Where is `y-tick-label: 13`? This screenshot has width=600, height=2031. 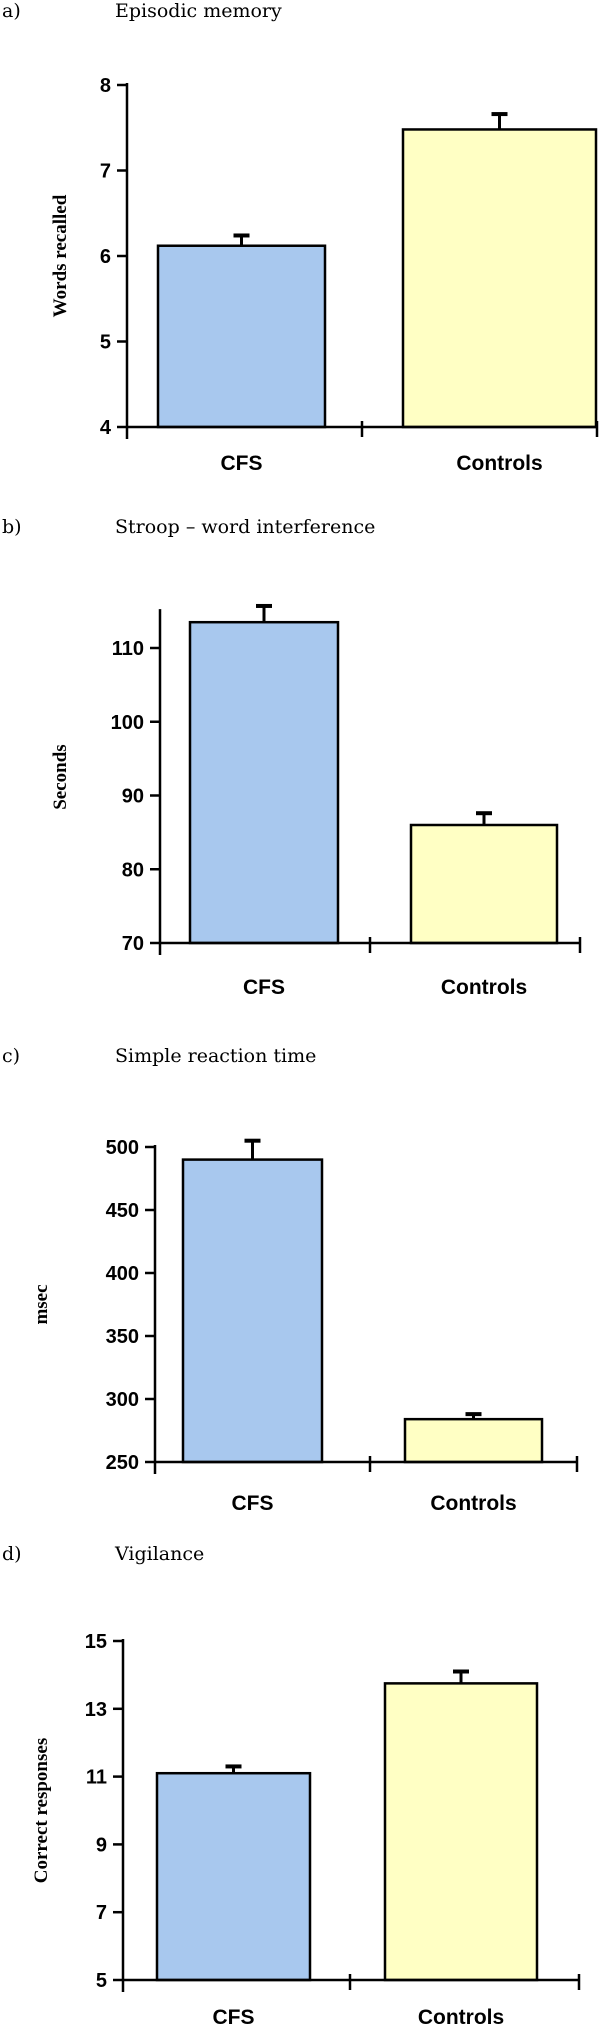
y-tick-label: 13 is located at coordinates (96, 1710).